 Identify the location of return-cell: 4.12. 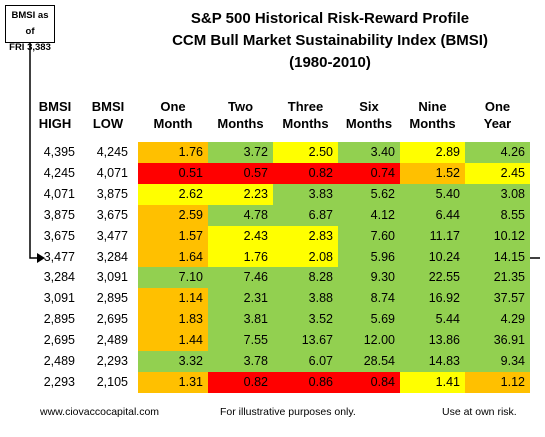
(369, 215).